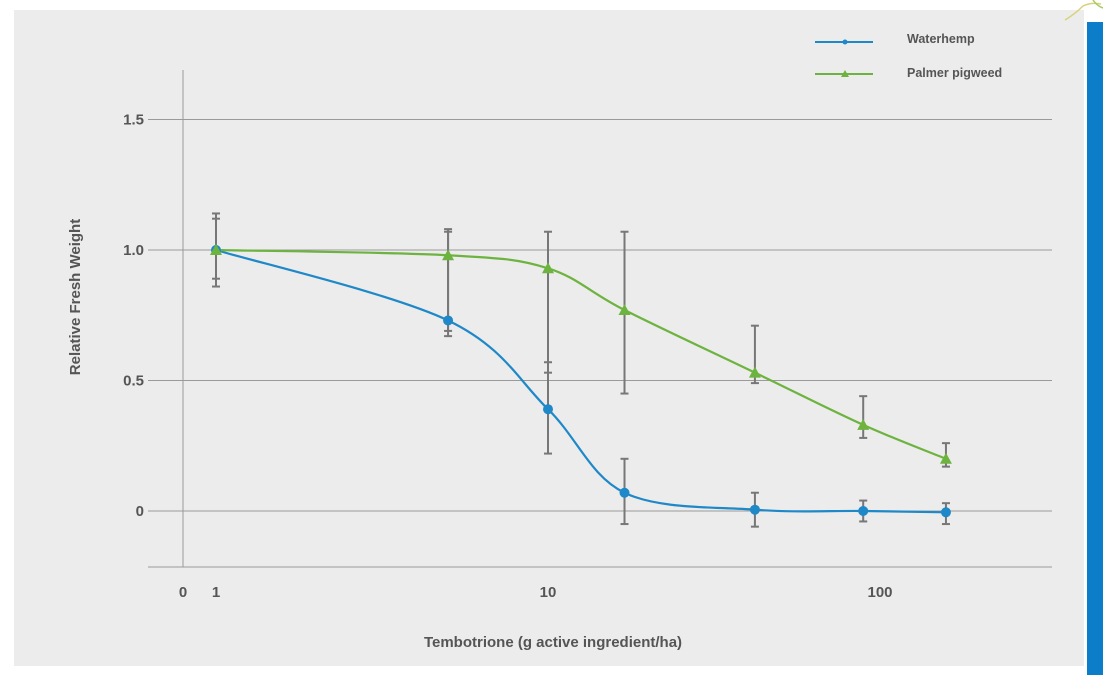 The width and height of the screenshot is (1103, 675). I want to click on legend-marker-palmer-pigweed, so click(845, 73).